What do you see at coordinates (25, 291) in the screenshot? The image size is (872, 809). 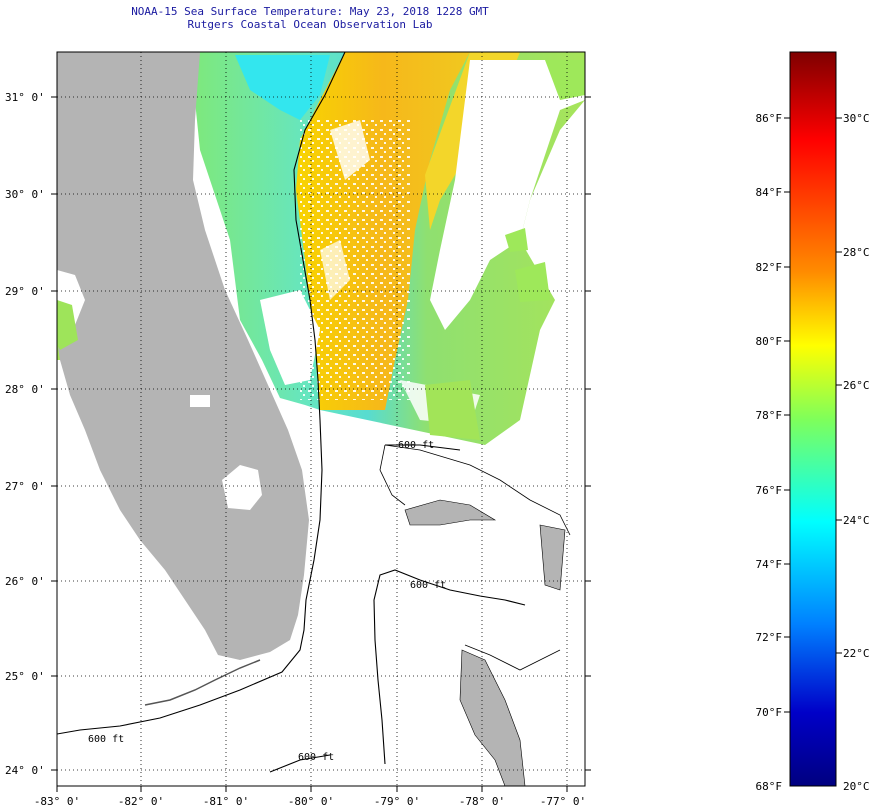 I see `lat-label: 29° 0'` at bounding box center [25, 291].